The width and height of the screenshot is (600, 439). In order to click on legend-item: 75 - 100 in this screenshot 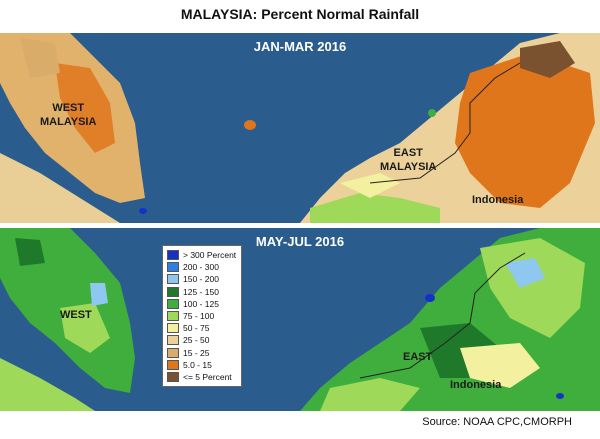, I will do `click(202, 316)`.